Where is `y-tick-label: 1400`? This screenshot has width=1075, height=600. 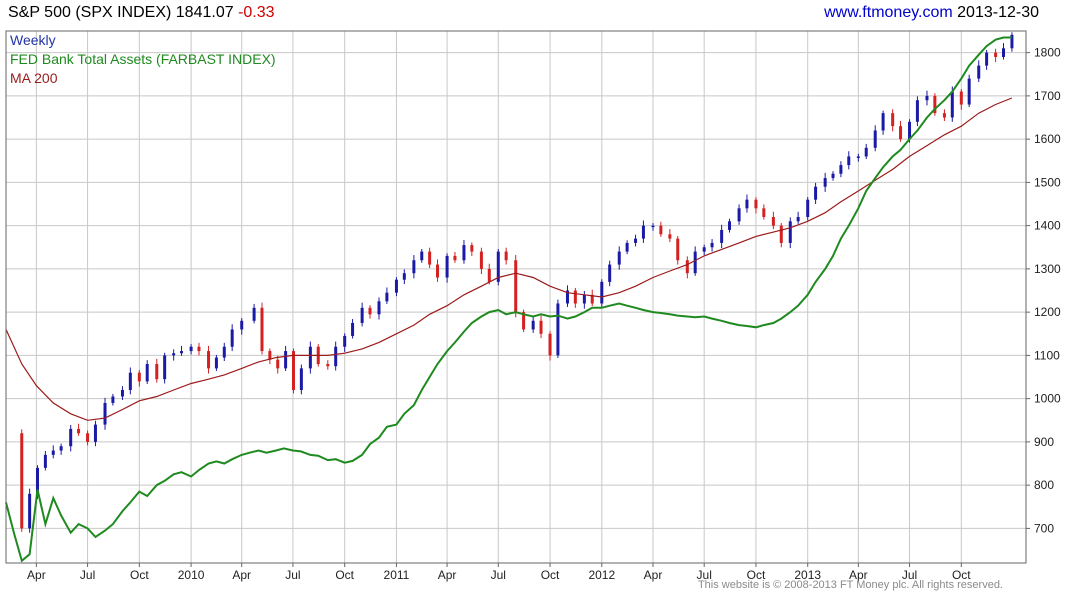
y-tick-label: 1400 is located at coordinates (1047, 226).